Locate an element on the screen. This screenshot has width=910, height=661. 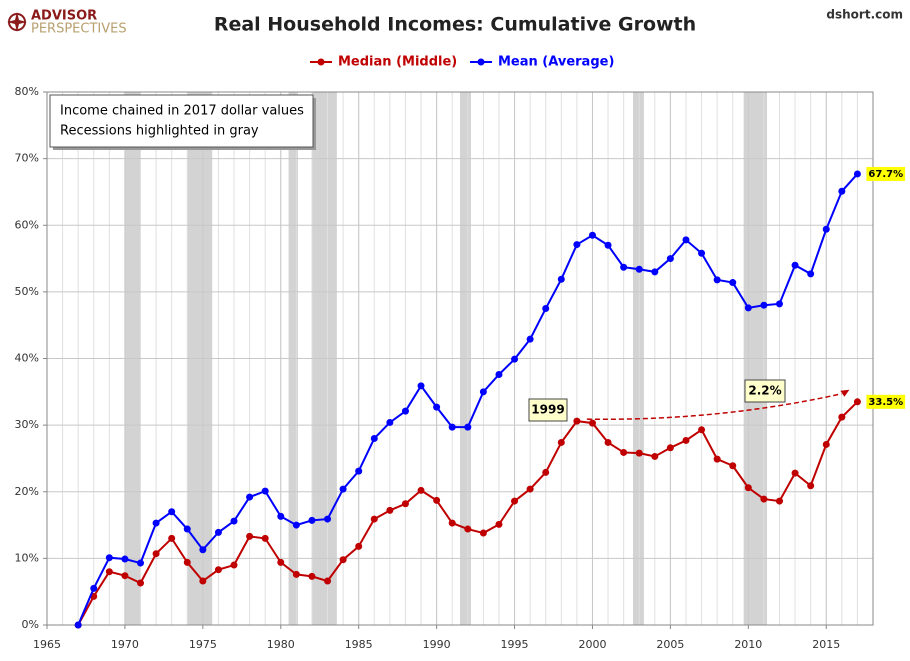
arrow-head is located at coordinates (845, 393).